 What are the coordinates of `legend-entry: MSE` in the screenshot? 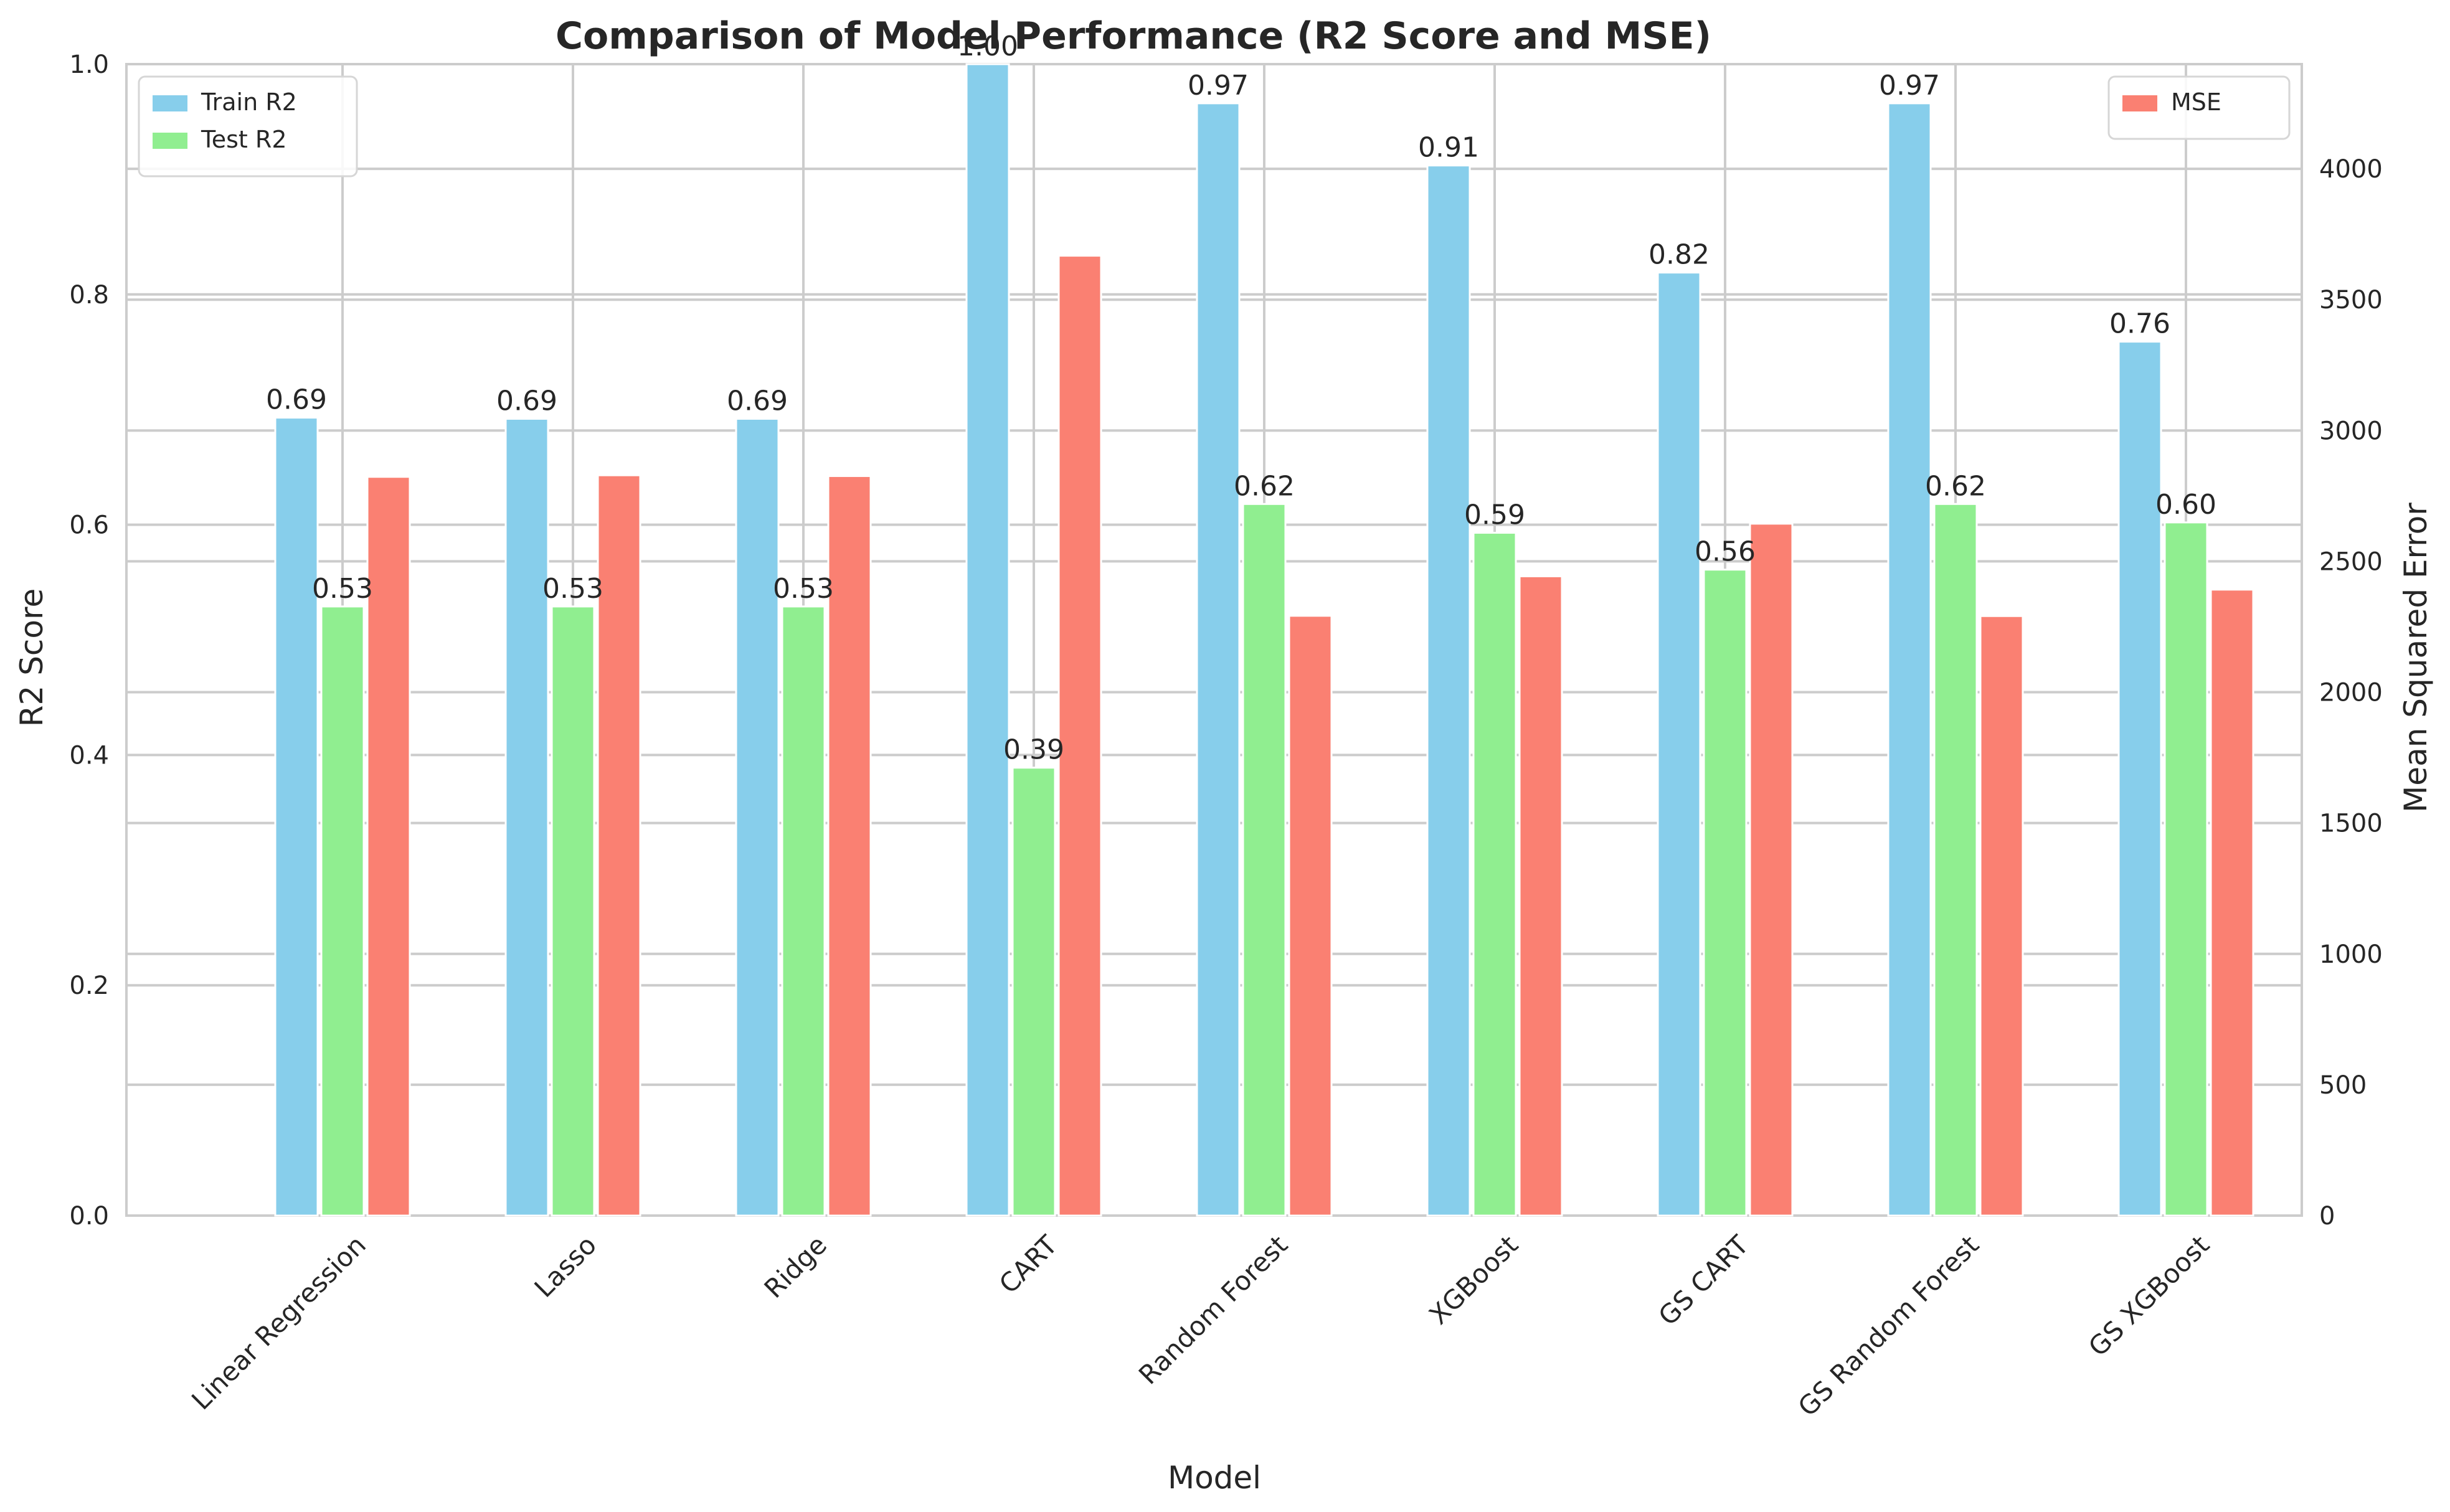 It's located at (2196, 102).